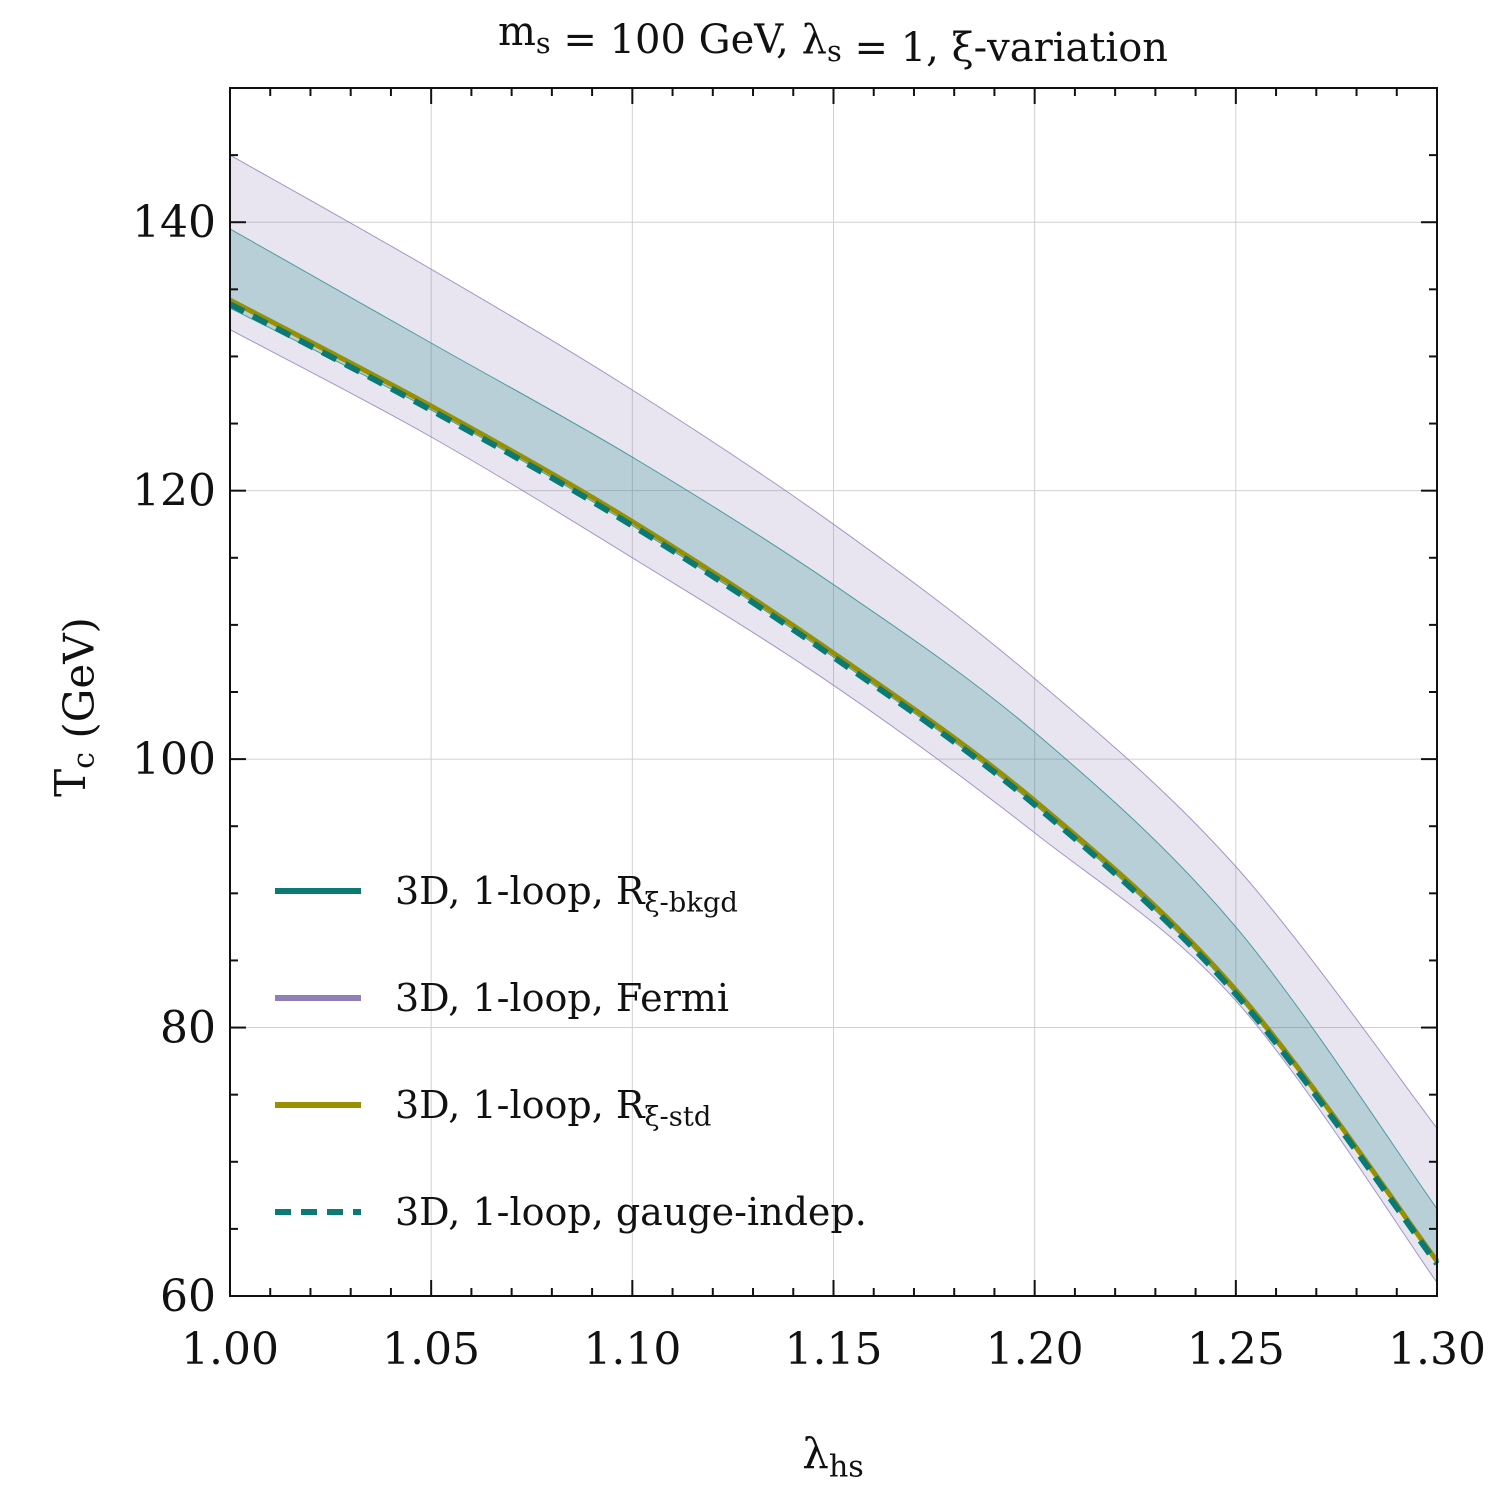 This screenshot has height=1485, width=1500. What do you see at coordinates (833, 1456) in the screenshot?
I see `x-axis-label: λhs` at bounding box center [833, 1456].